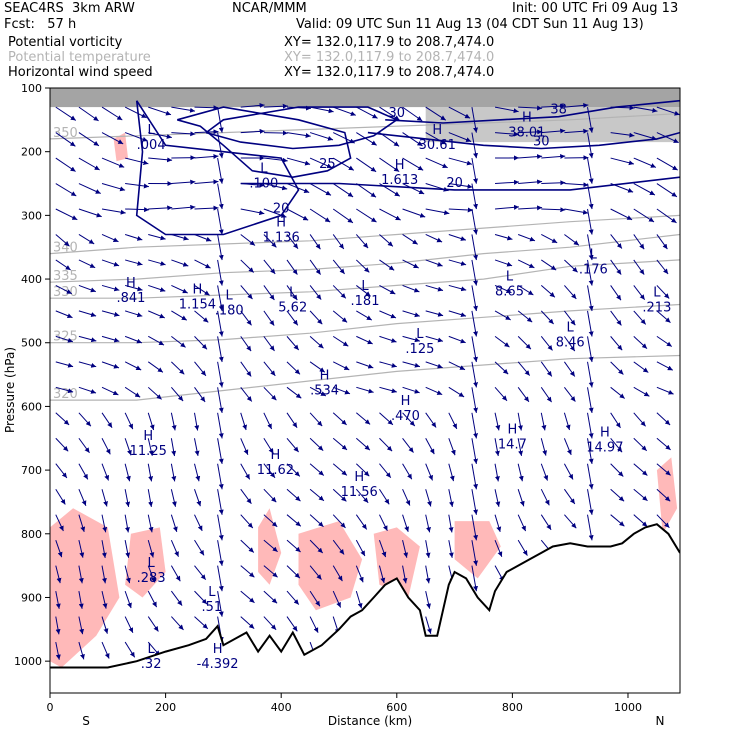  Describe the element at coordinates (512, 444) in the screenshot. I see `pv-extremum-value-21: 14.7` at that location.